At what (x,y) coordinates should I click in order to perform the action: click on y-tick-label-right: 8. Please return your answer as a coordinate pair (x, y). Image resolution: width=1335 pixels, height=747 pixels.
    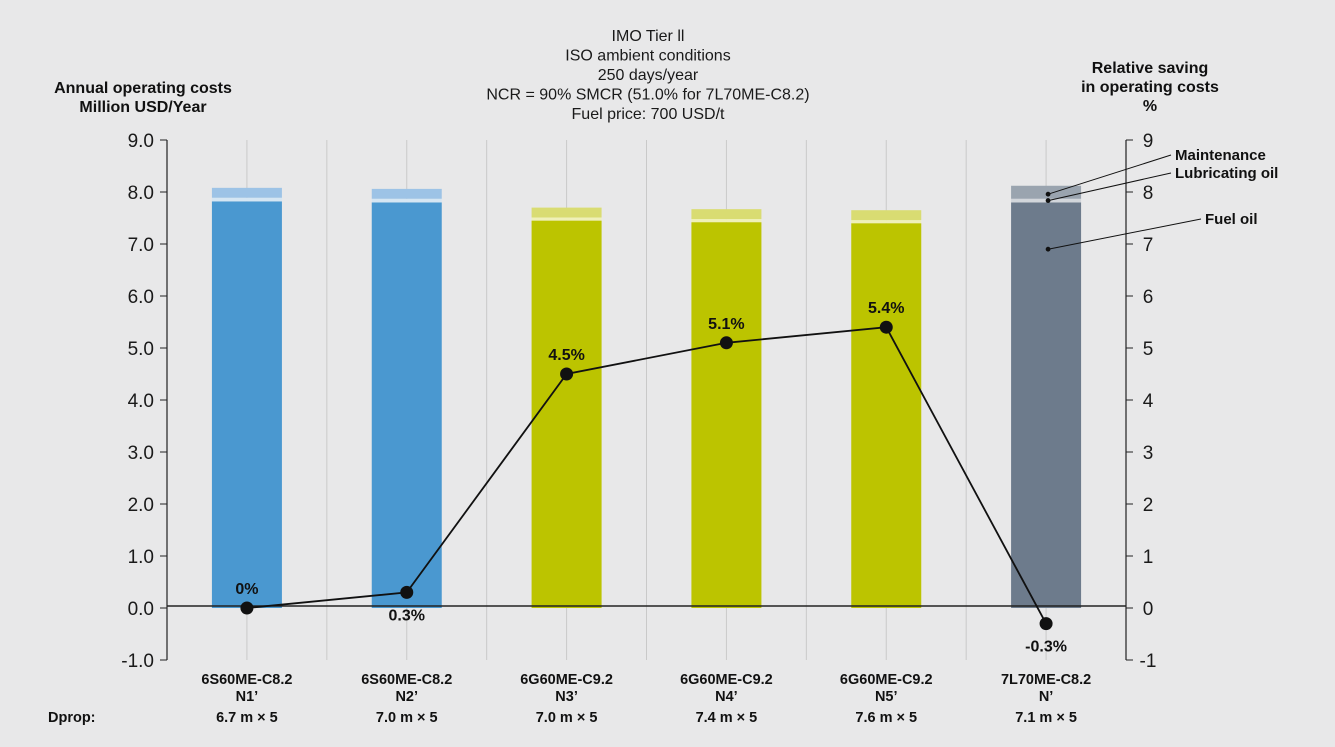
    Looking at the image, I should click on (1148, 193).